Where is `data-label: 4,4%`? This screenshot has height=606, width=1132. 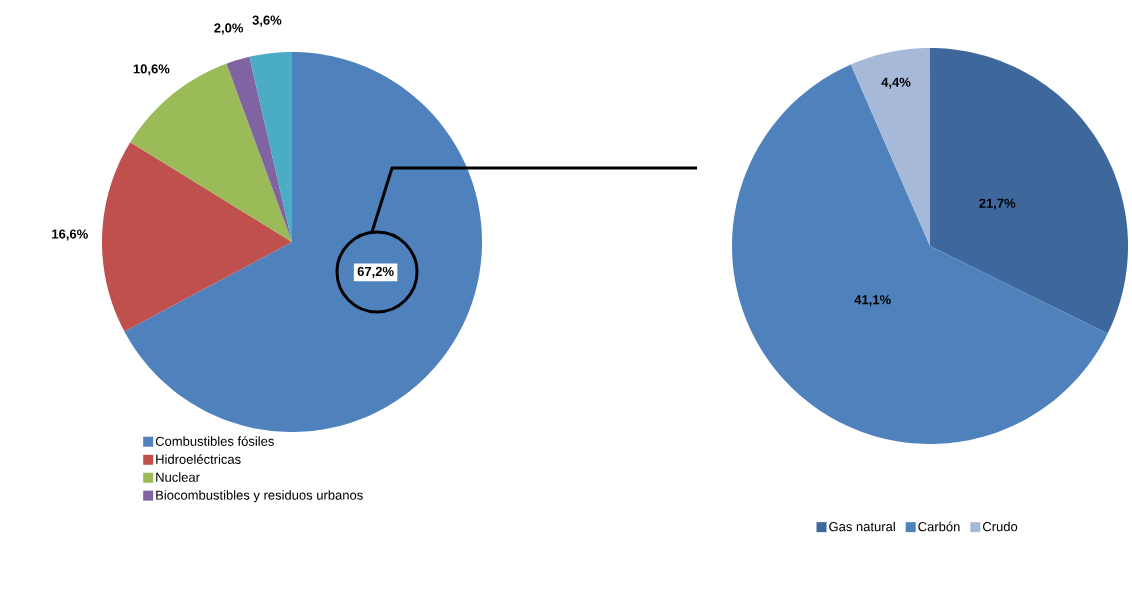
data-label: 4,4% is located at coordinates (896, 83).